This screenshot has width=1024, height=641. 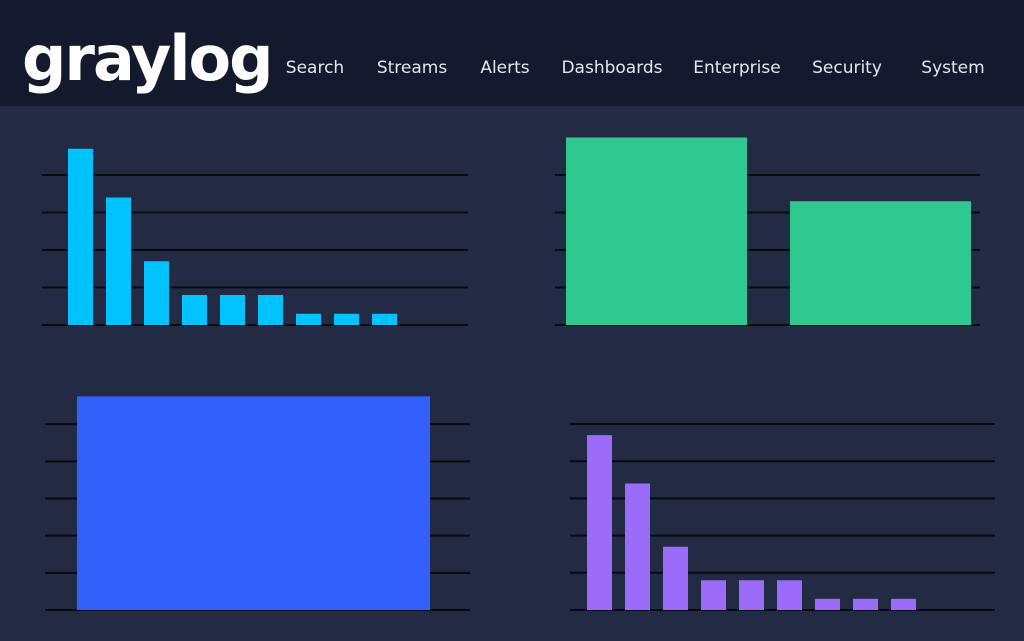 I want to click on nav-item: Security, so click(x=847, y=68).